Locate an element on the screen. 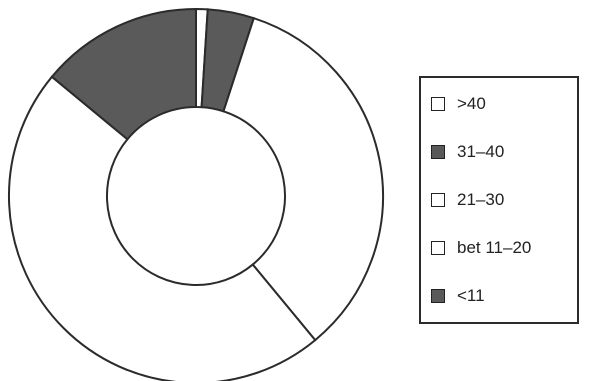 The height and width of the screenshot is (381, 592). legend-label-21-30: 21–30 is located at coordinates (481, 199).